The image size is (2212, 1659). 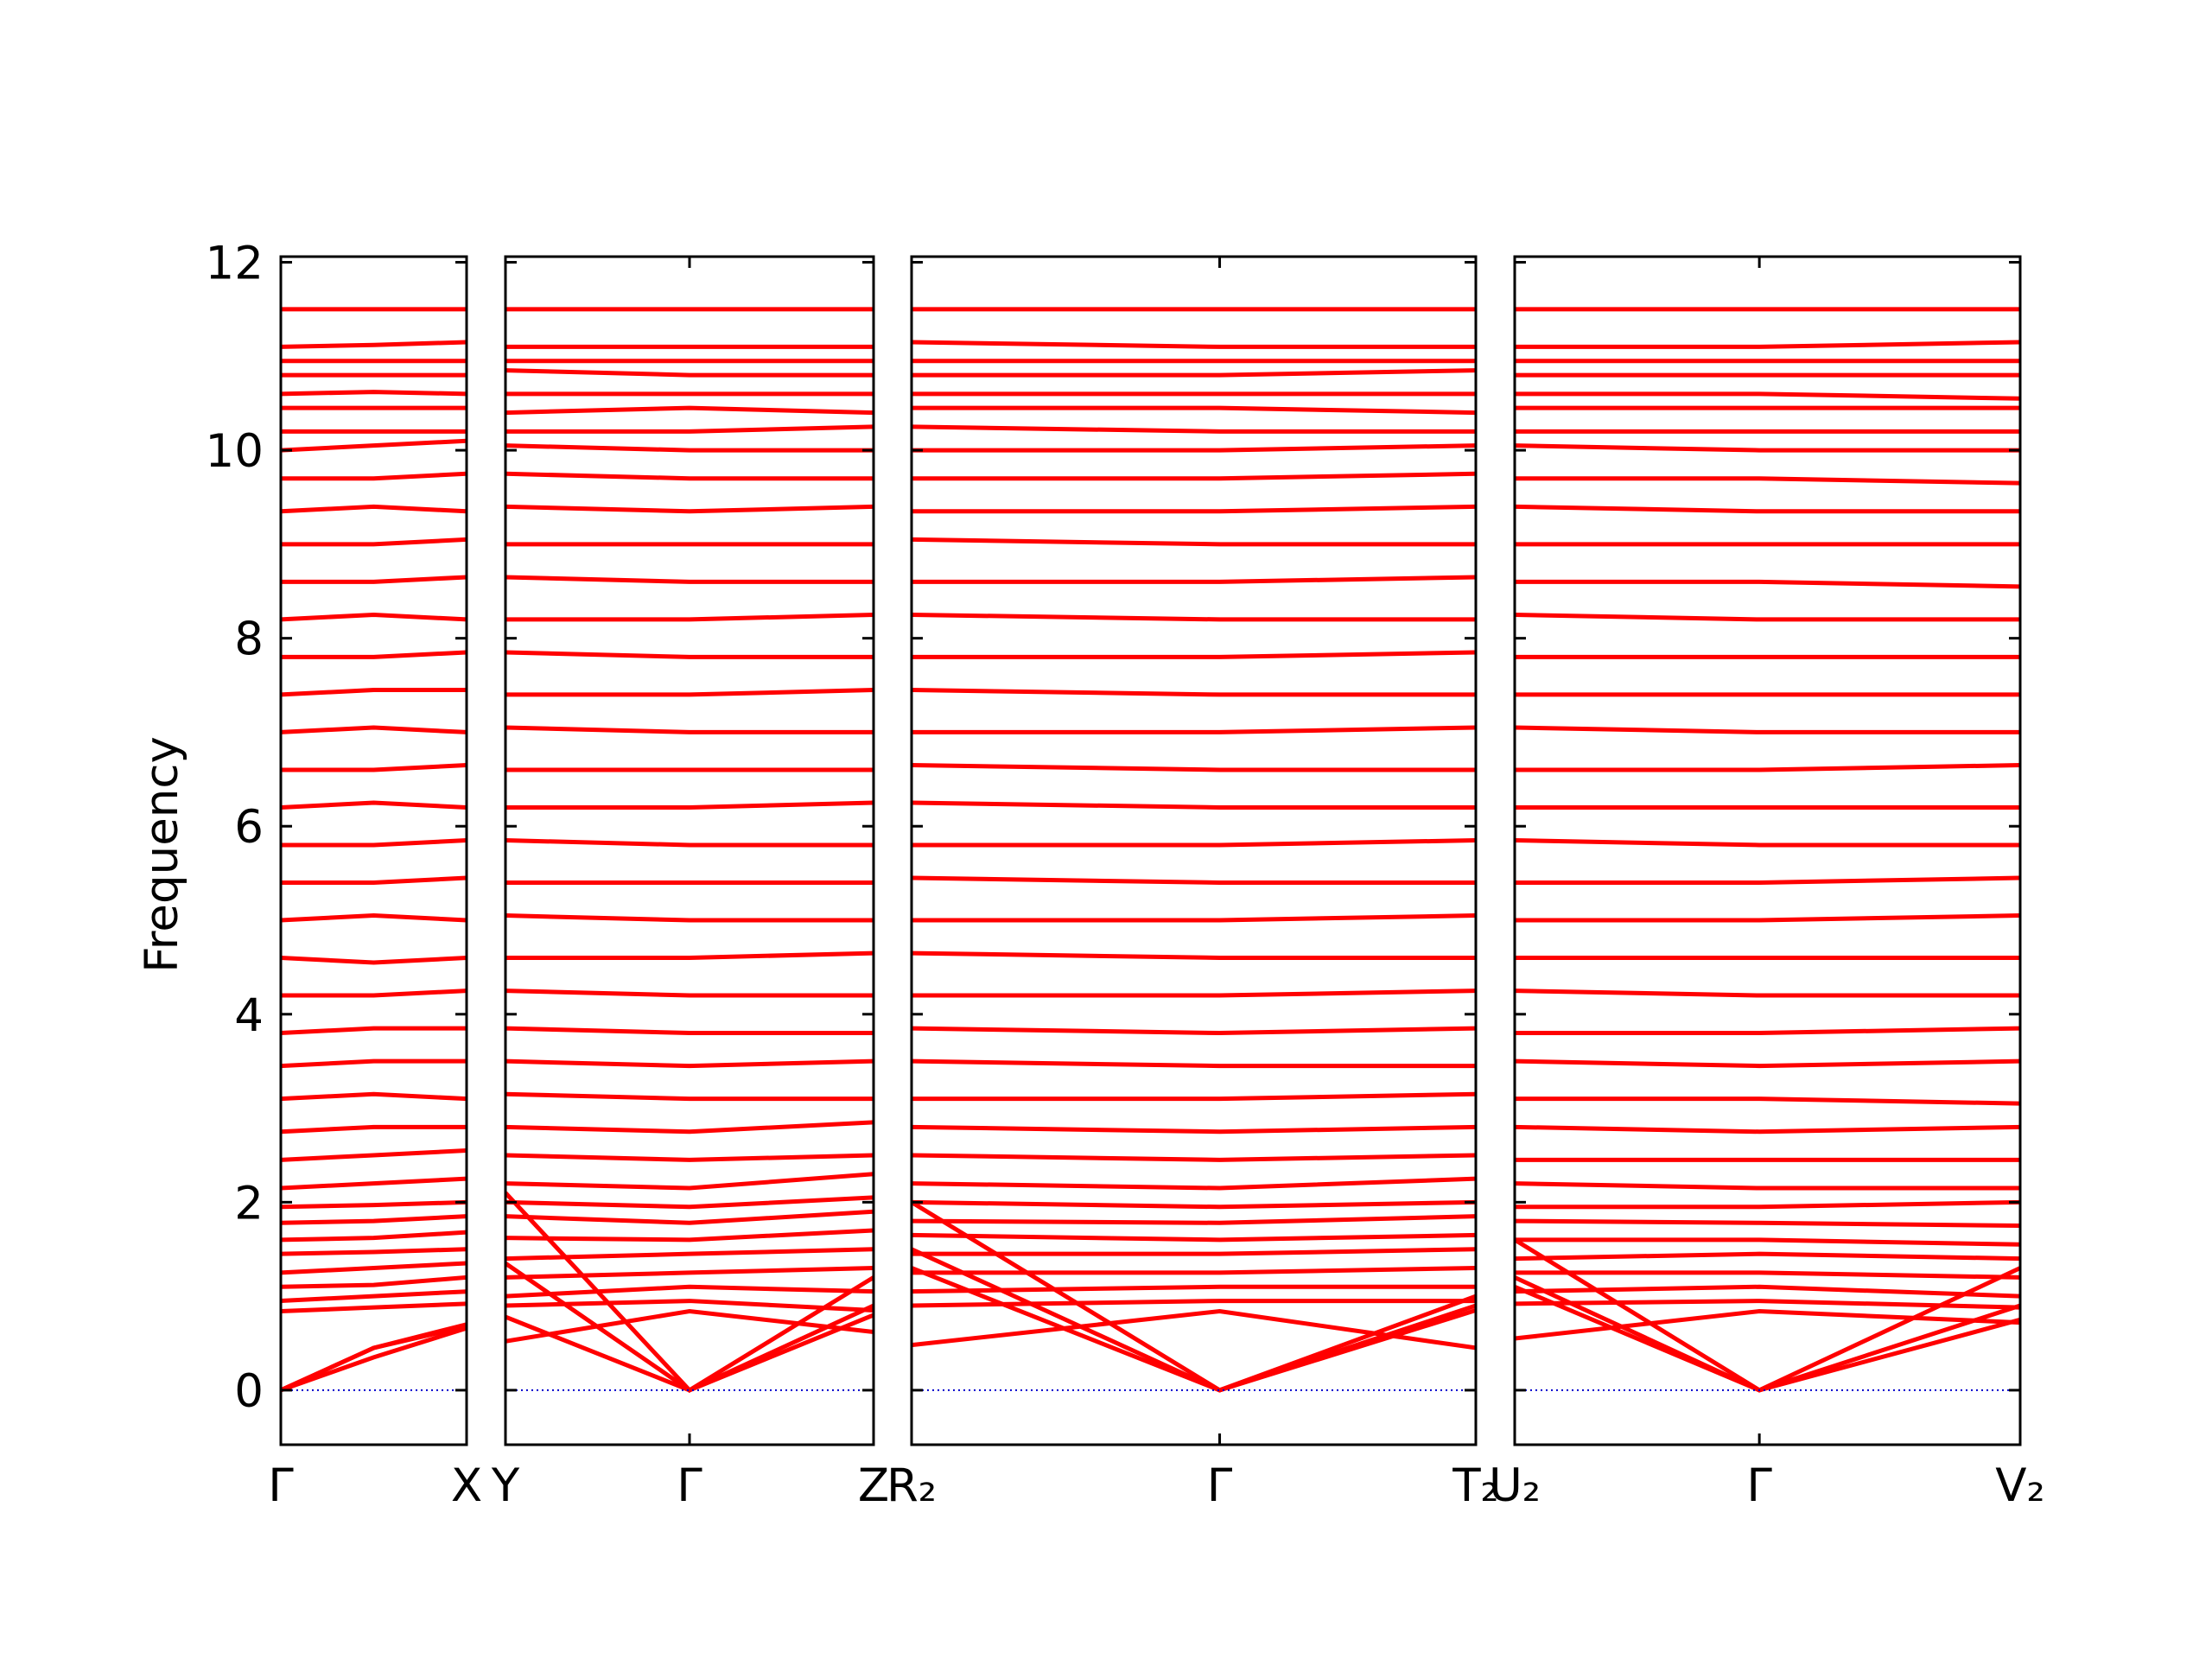 What do you see at coordinates (873, 1485) in the screenshot?
I see `x-tick-label: Z` at bounding box center [873, 1485].